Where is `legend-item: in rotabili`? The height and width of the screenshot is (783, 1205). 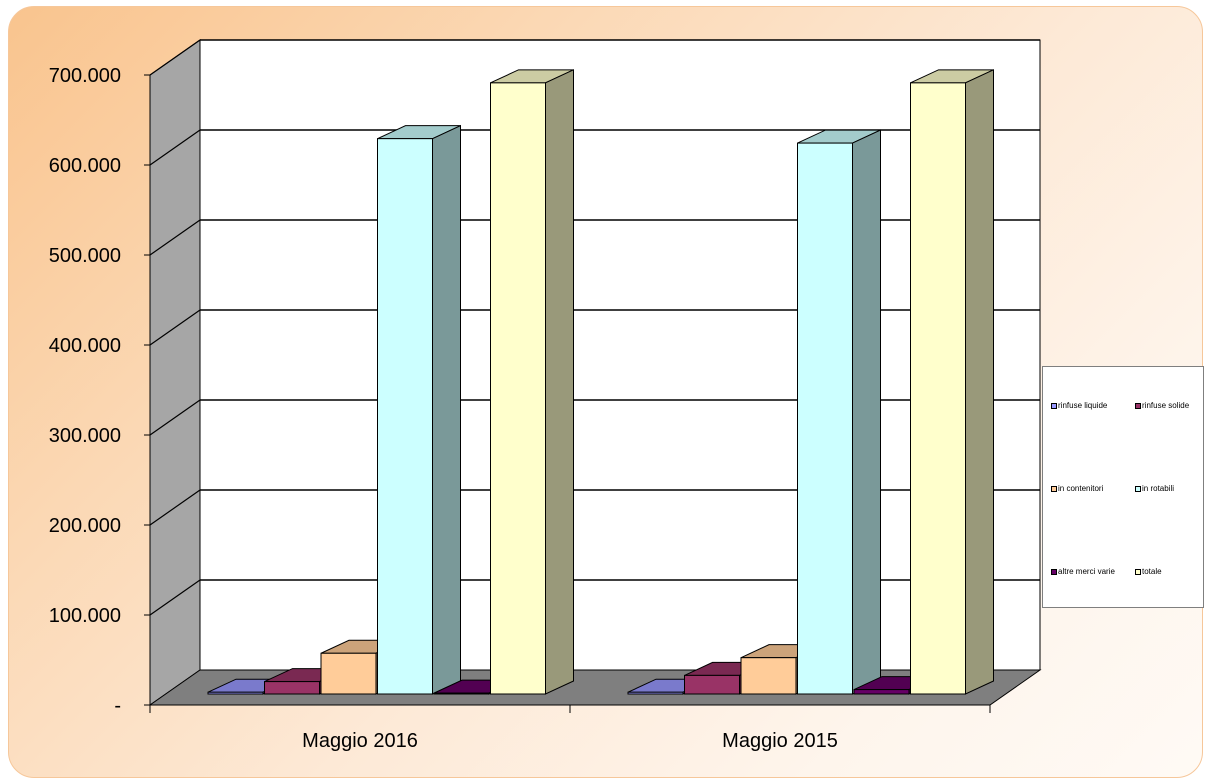
legend-item: in rotabili is located at coordinates (1154, 488).